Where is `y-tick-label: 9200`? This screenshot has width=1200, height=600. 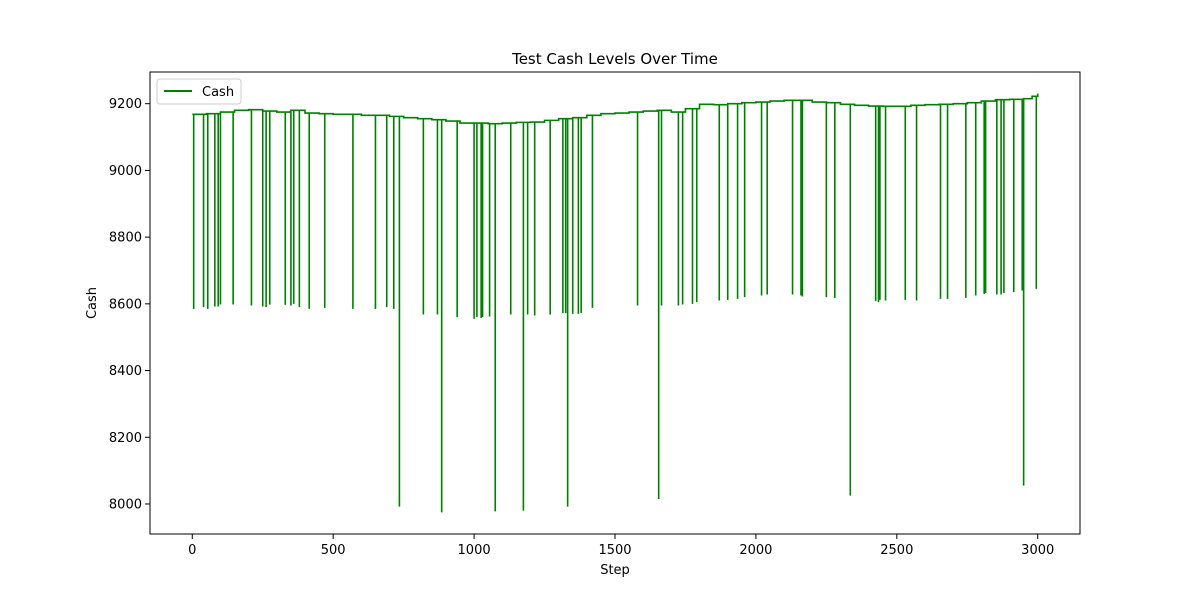 y-tick-label: 9200 is located at coordinates (125, 104).